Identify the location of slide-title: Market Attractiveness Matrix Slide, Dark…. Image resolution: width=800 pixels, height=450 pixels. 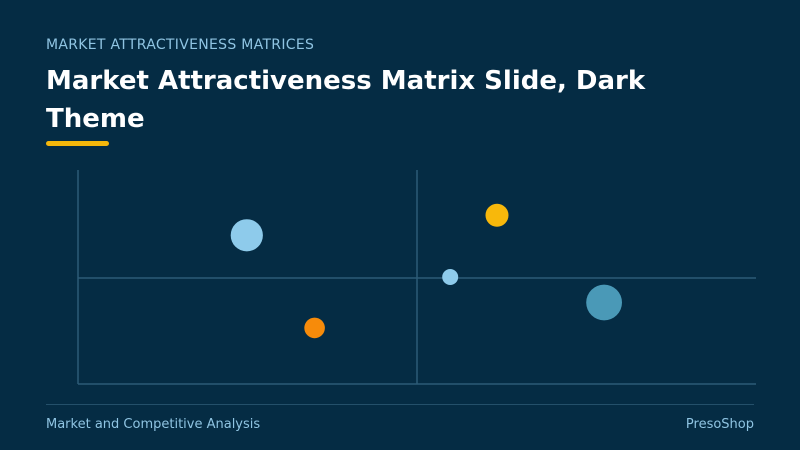
(346, 100).